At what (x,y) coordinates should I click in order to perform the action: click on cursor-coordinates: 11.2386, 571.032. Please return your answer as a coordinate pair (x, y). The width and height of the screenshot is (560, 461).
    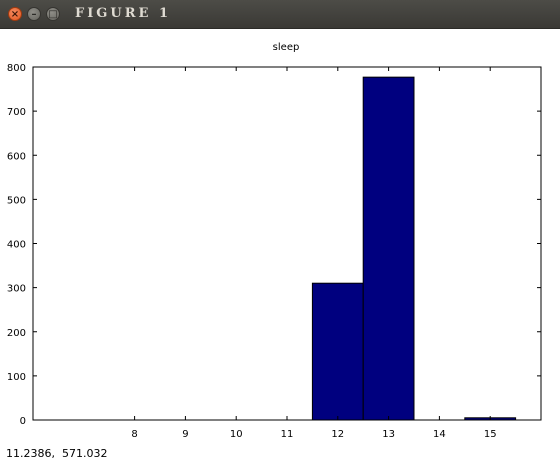
    Looking at the image, I should click on (57, 453).